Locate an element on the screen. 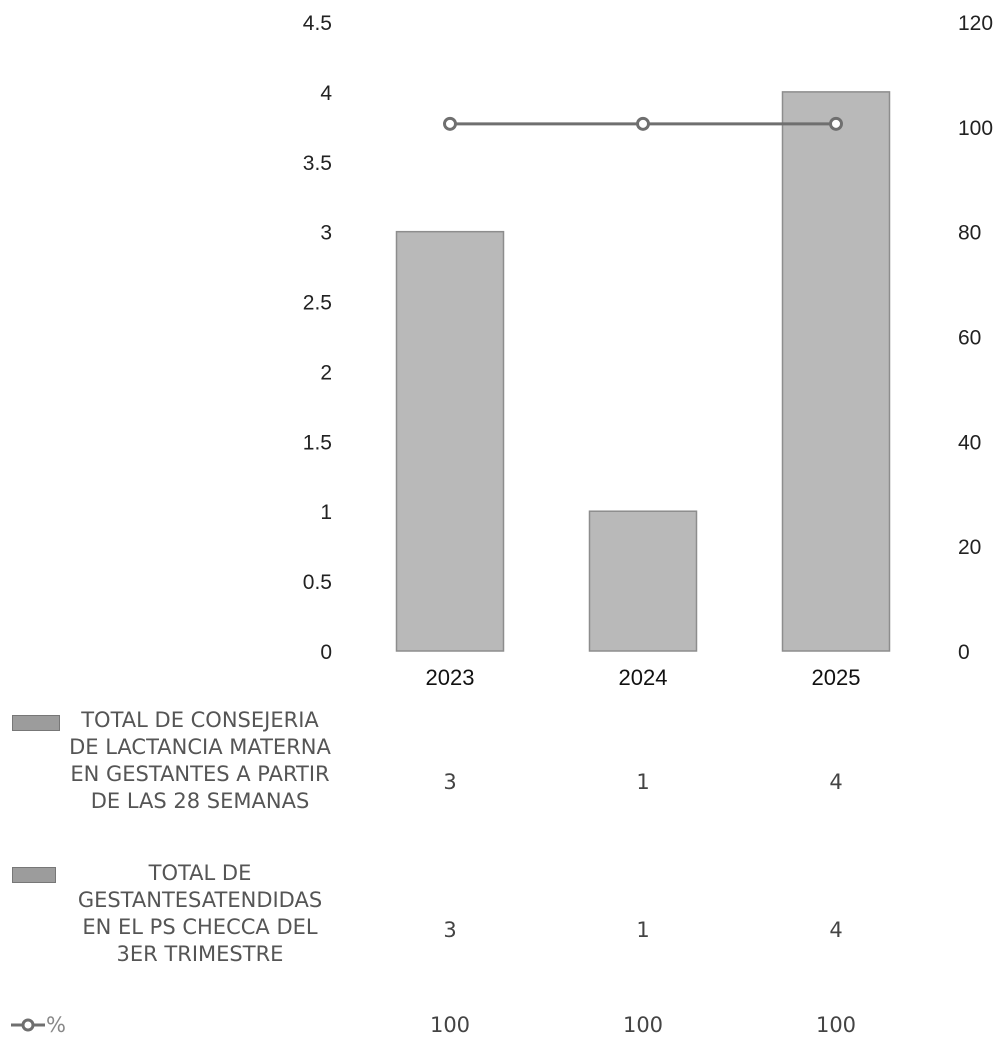  series-1-label-line: DE LACTANCIA MATERNA is located at coordinates (200, 747).